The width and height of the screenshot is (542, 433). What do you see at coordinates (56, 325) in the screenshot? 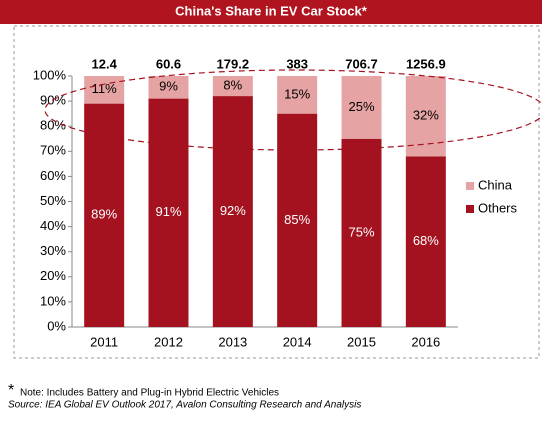
I see `y-tick-label: 0%` at bounding box center [56, 325].